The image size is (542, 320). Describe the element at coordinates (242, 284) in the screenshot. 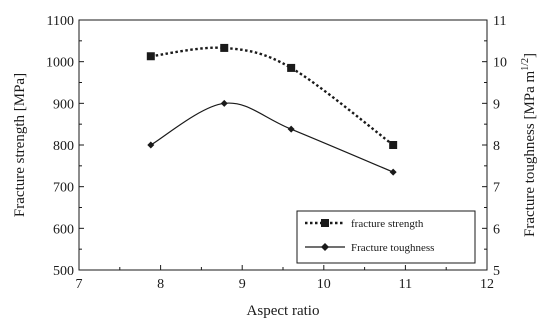

I see `x-tick-label: 9` at that location.